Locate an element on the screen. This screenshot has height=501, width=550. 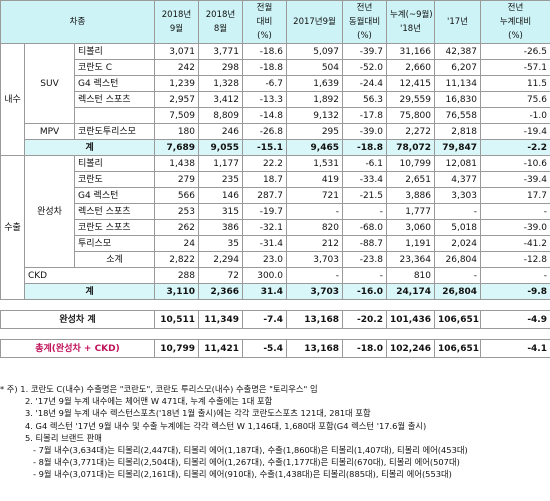
subcategory-finished: 완성차 is located at coordinates (49, 211).